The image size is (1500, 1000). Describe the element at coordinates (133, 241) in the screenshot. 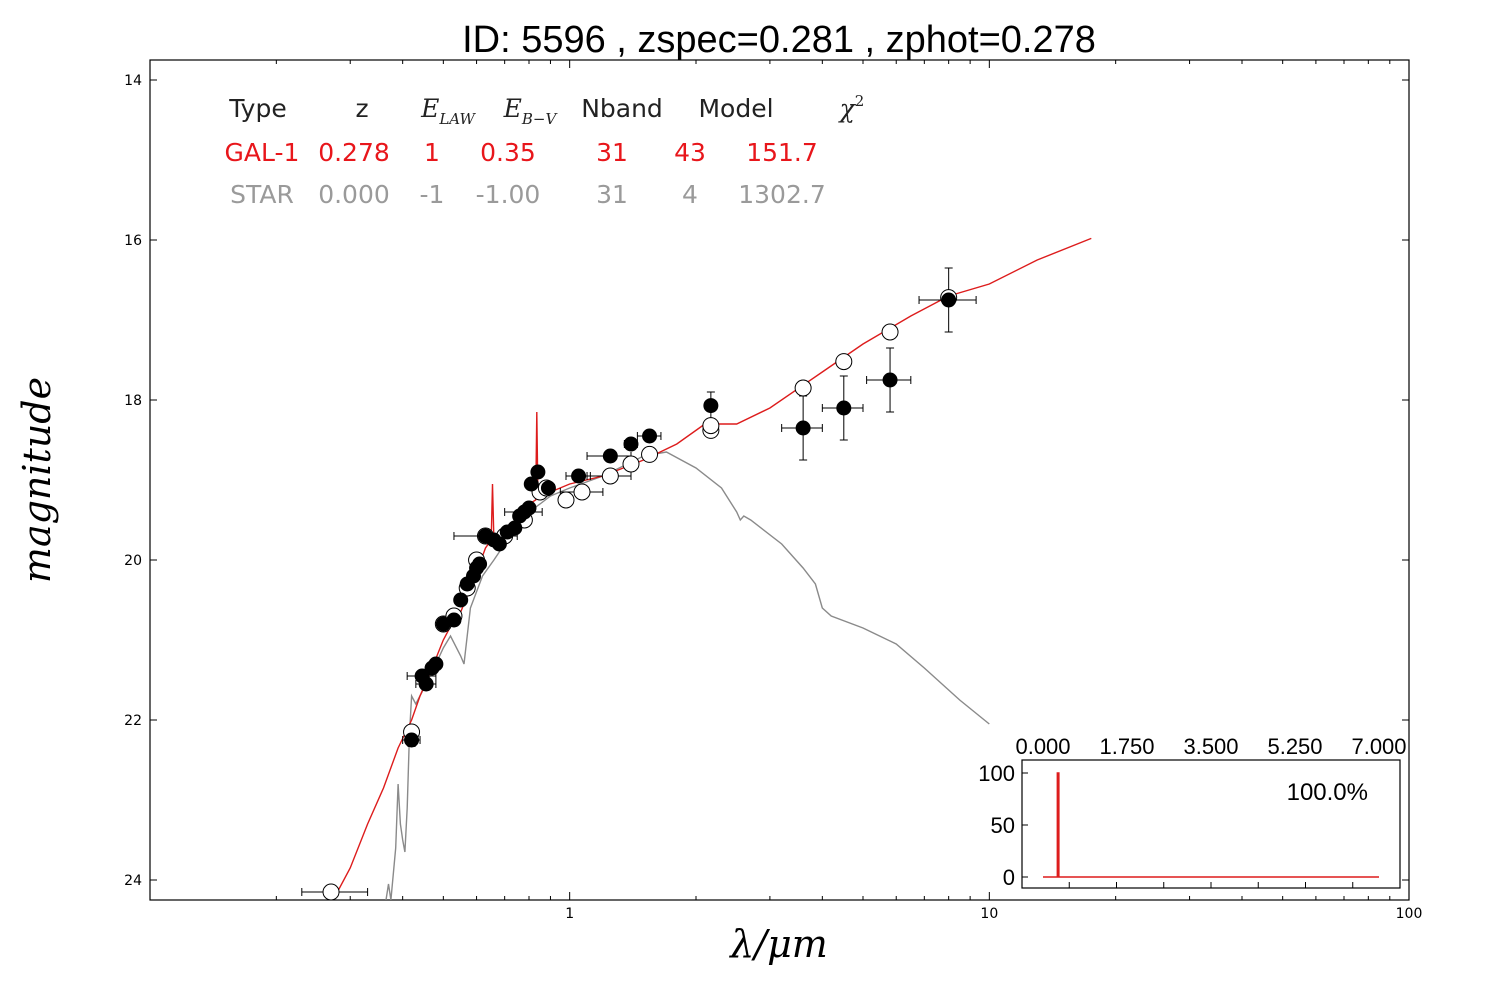

I see `y-tick-label: 16` at that location.